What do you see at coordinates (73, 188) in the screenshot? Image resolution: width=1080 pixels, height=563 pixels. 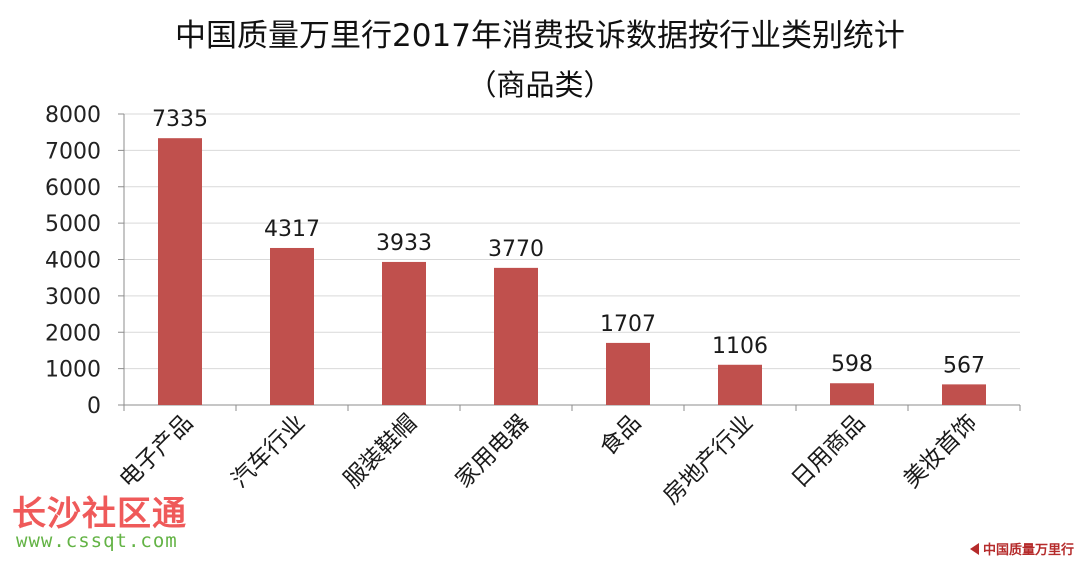 I see `y-tick-label: 6000` at bounding box center [73, 188].